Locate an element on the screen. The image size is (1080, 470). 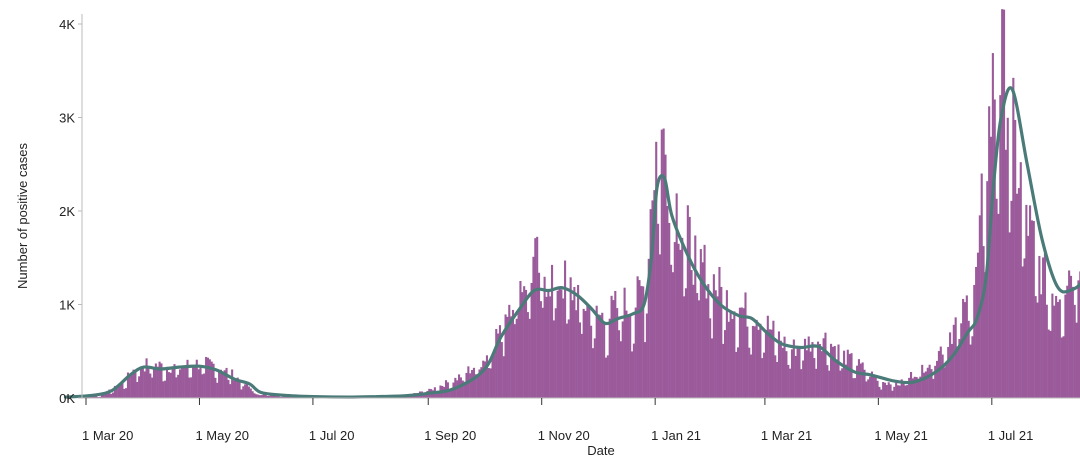
y-tick-label: 3K is located at coordinates (67, 118).